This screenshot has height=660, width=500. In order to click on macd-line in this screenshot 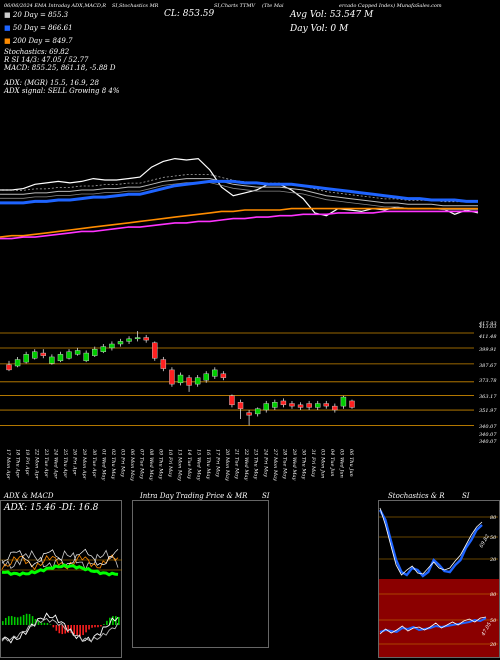, I will do `click(60, 628)`.